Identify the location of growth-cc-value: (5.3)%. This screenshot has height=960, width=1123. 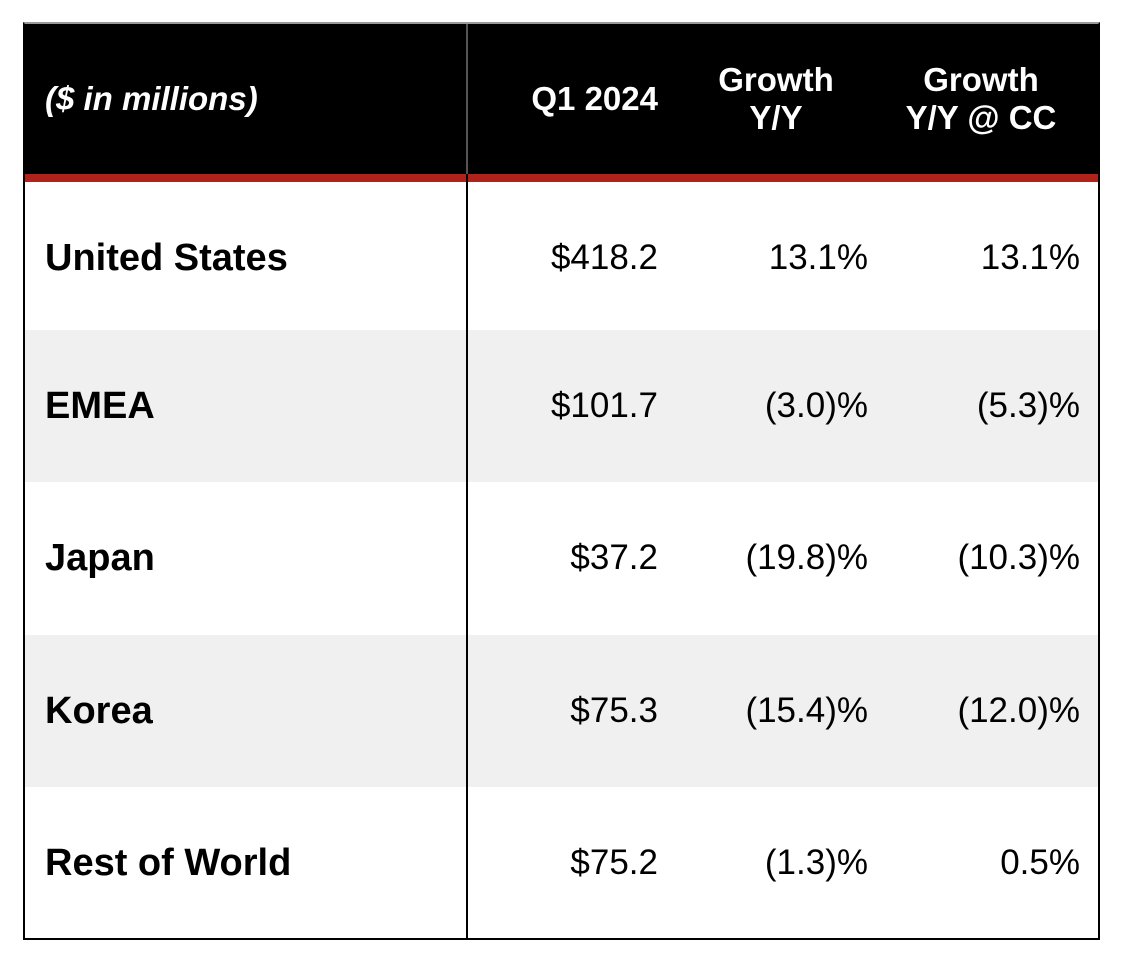
(1028, 405).